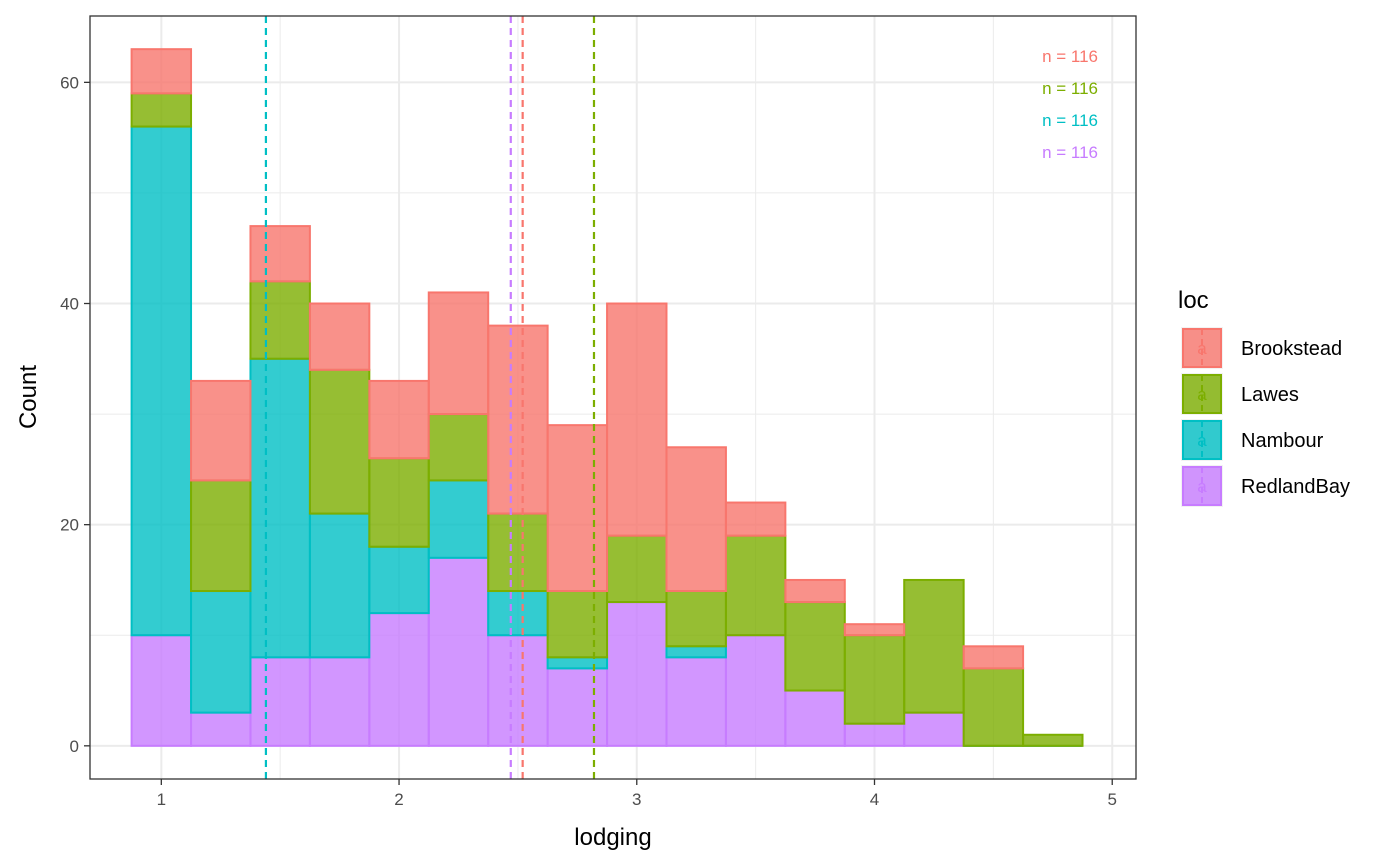 The height and width of the screenshot is (866, 1400). Describe the element at coordinates (69, 82) in the screenshot. I see `y-tick-label: 60` at that location.